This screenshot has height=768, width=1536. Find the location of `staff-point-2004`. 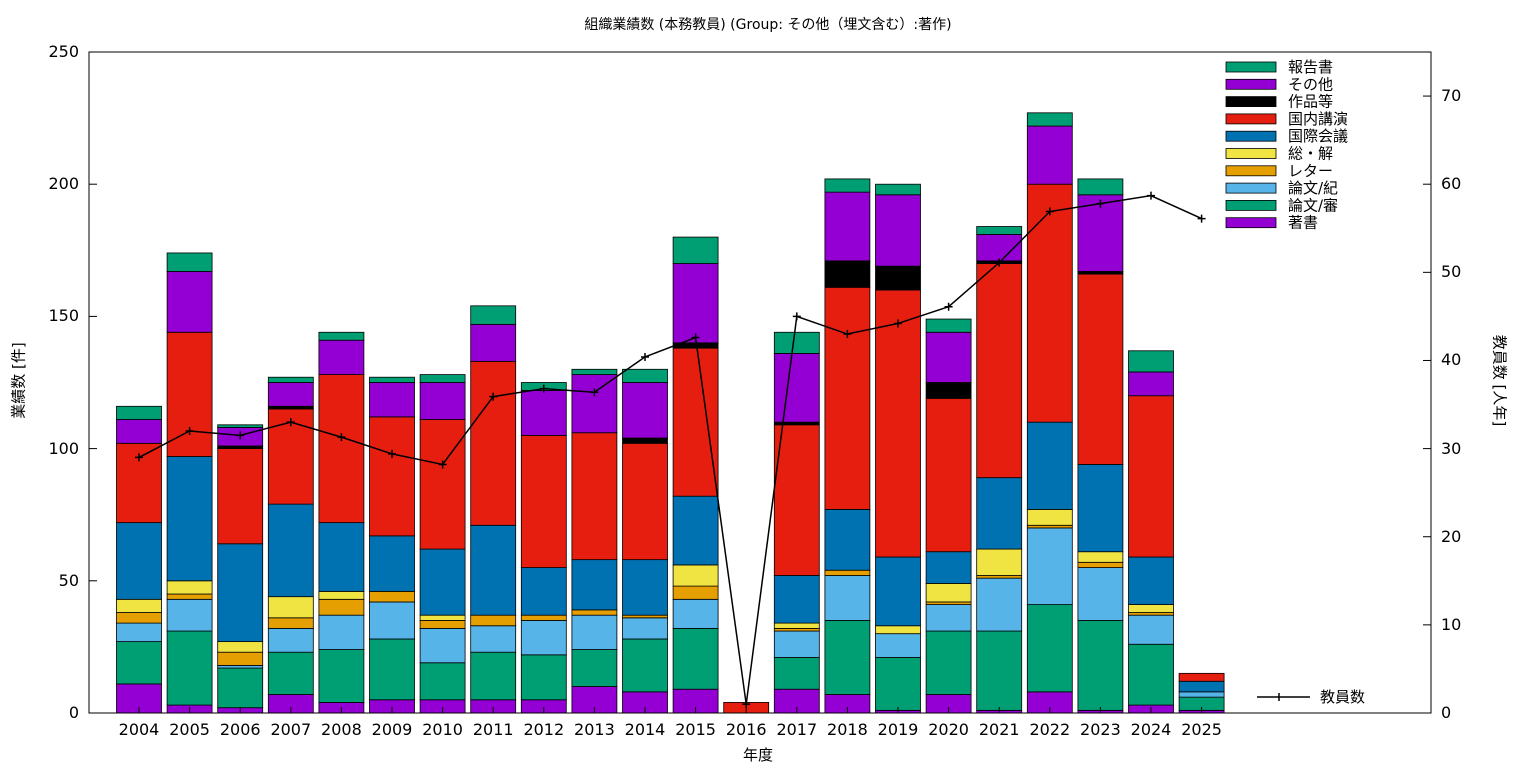

staff-point-2004 is located at coordinates (139, 457).